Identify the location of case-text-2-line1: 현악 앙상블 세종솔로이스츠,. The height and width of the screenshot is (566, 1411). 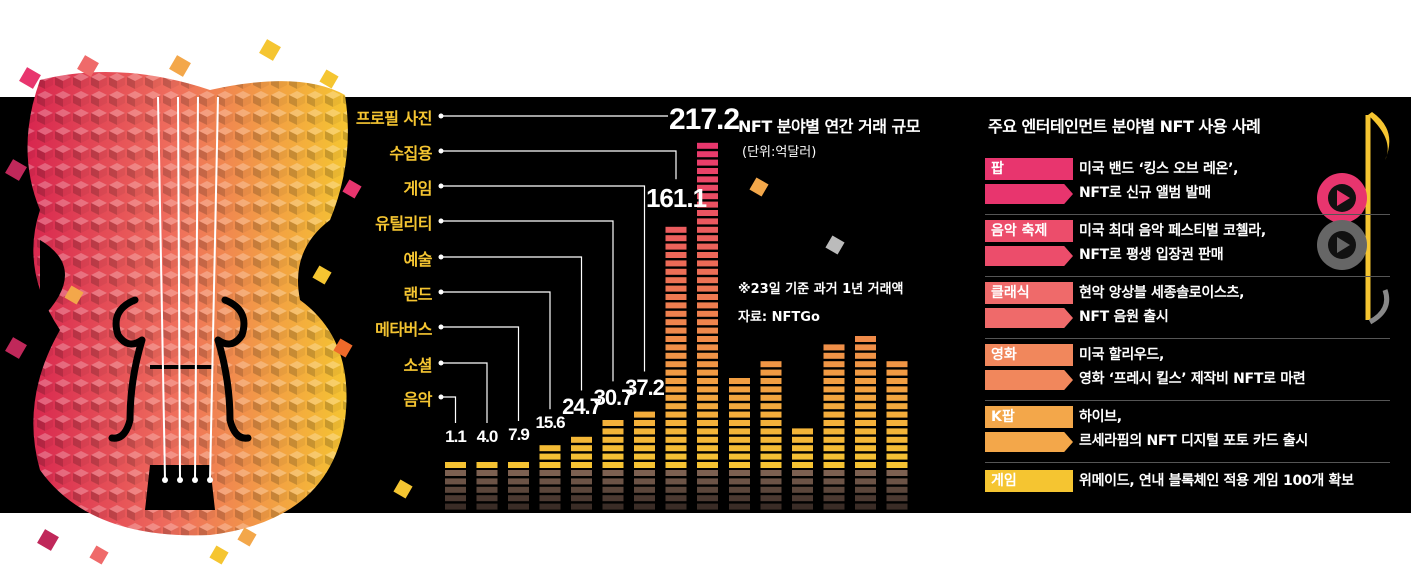
(1162, 293).